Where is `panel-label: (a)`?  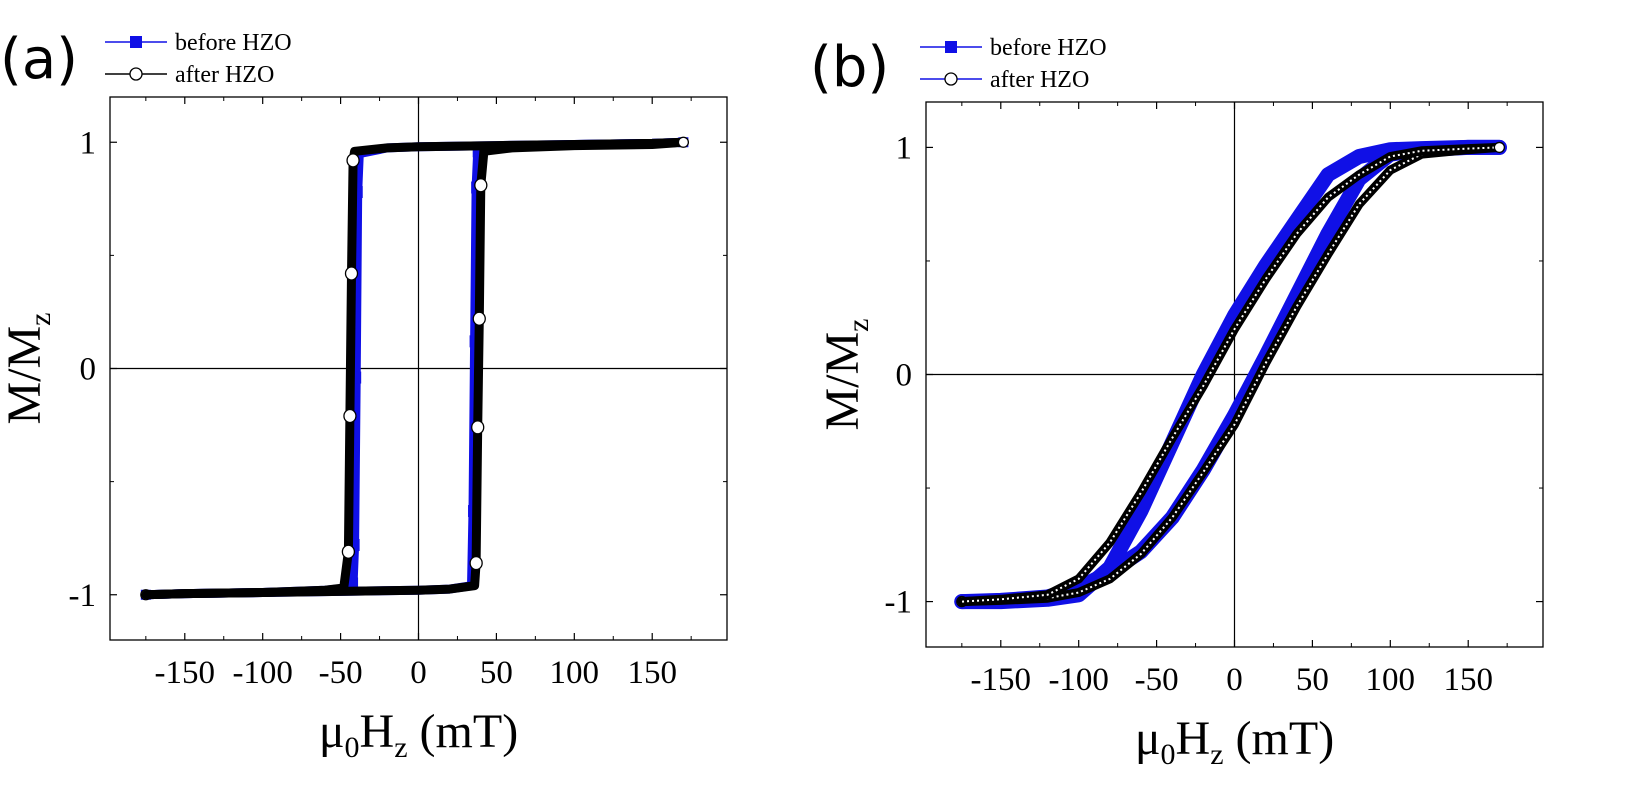 panel-label: (a) is located at coordinates (39, 59).